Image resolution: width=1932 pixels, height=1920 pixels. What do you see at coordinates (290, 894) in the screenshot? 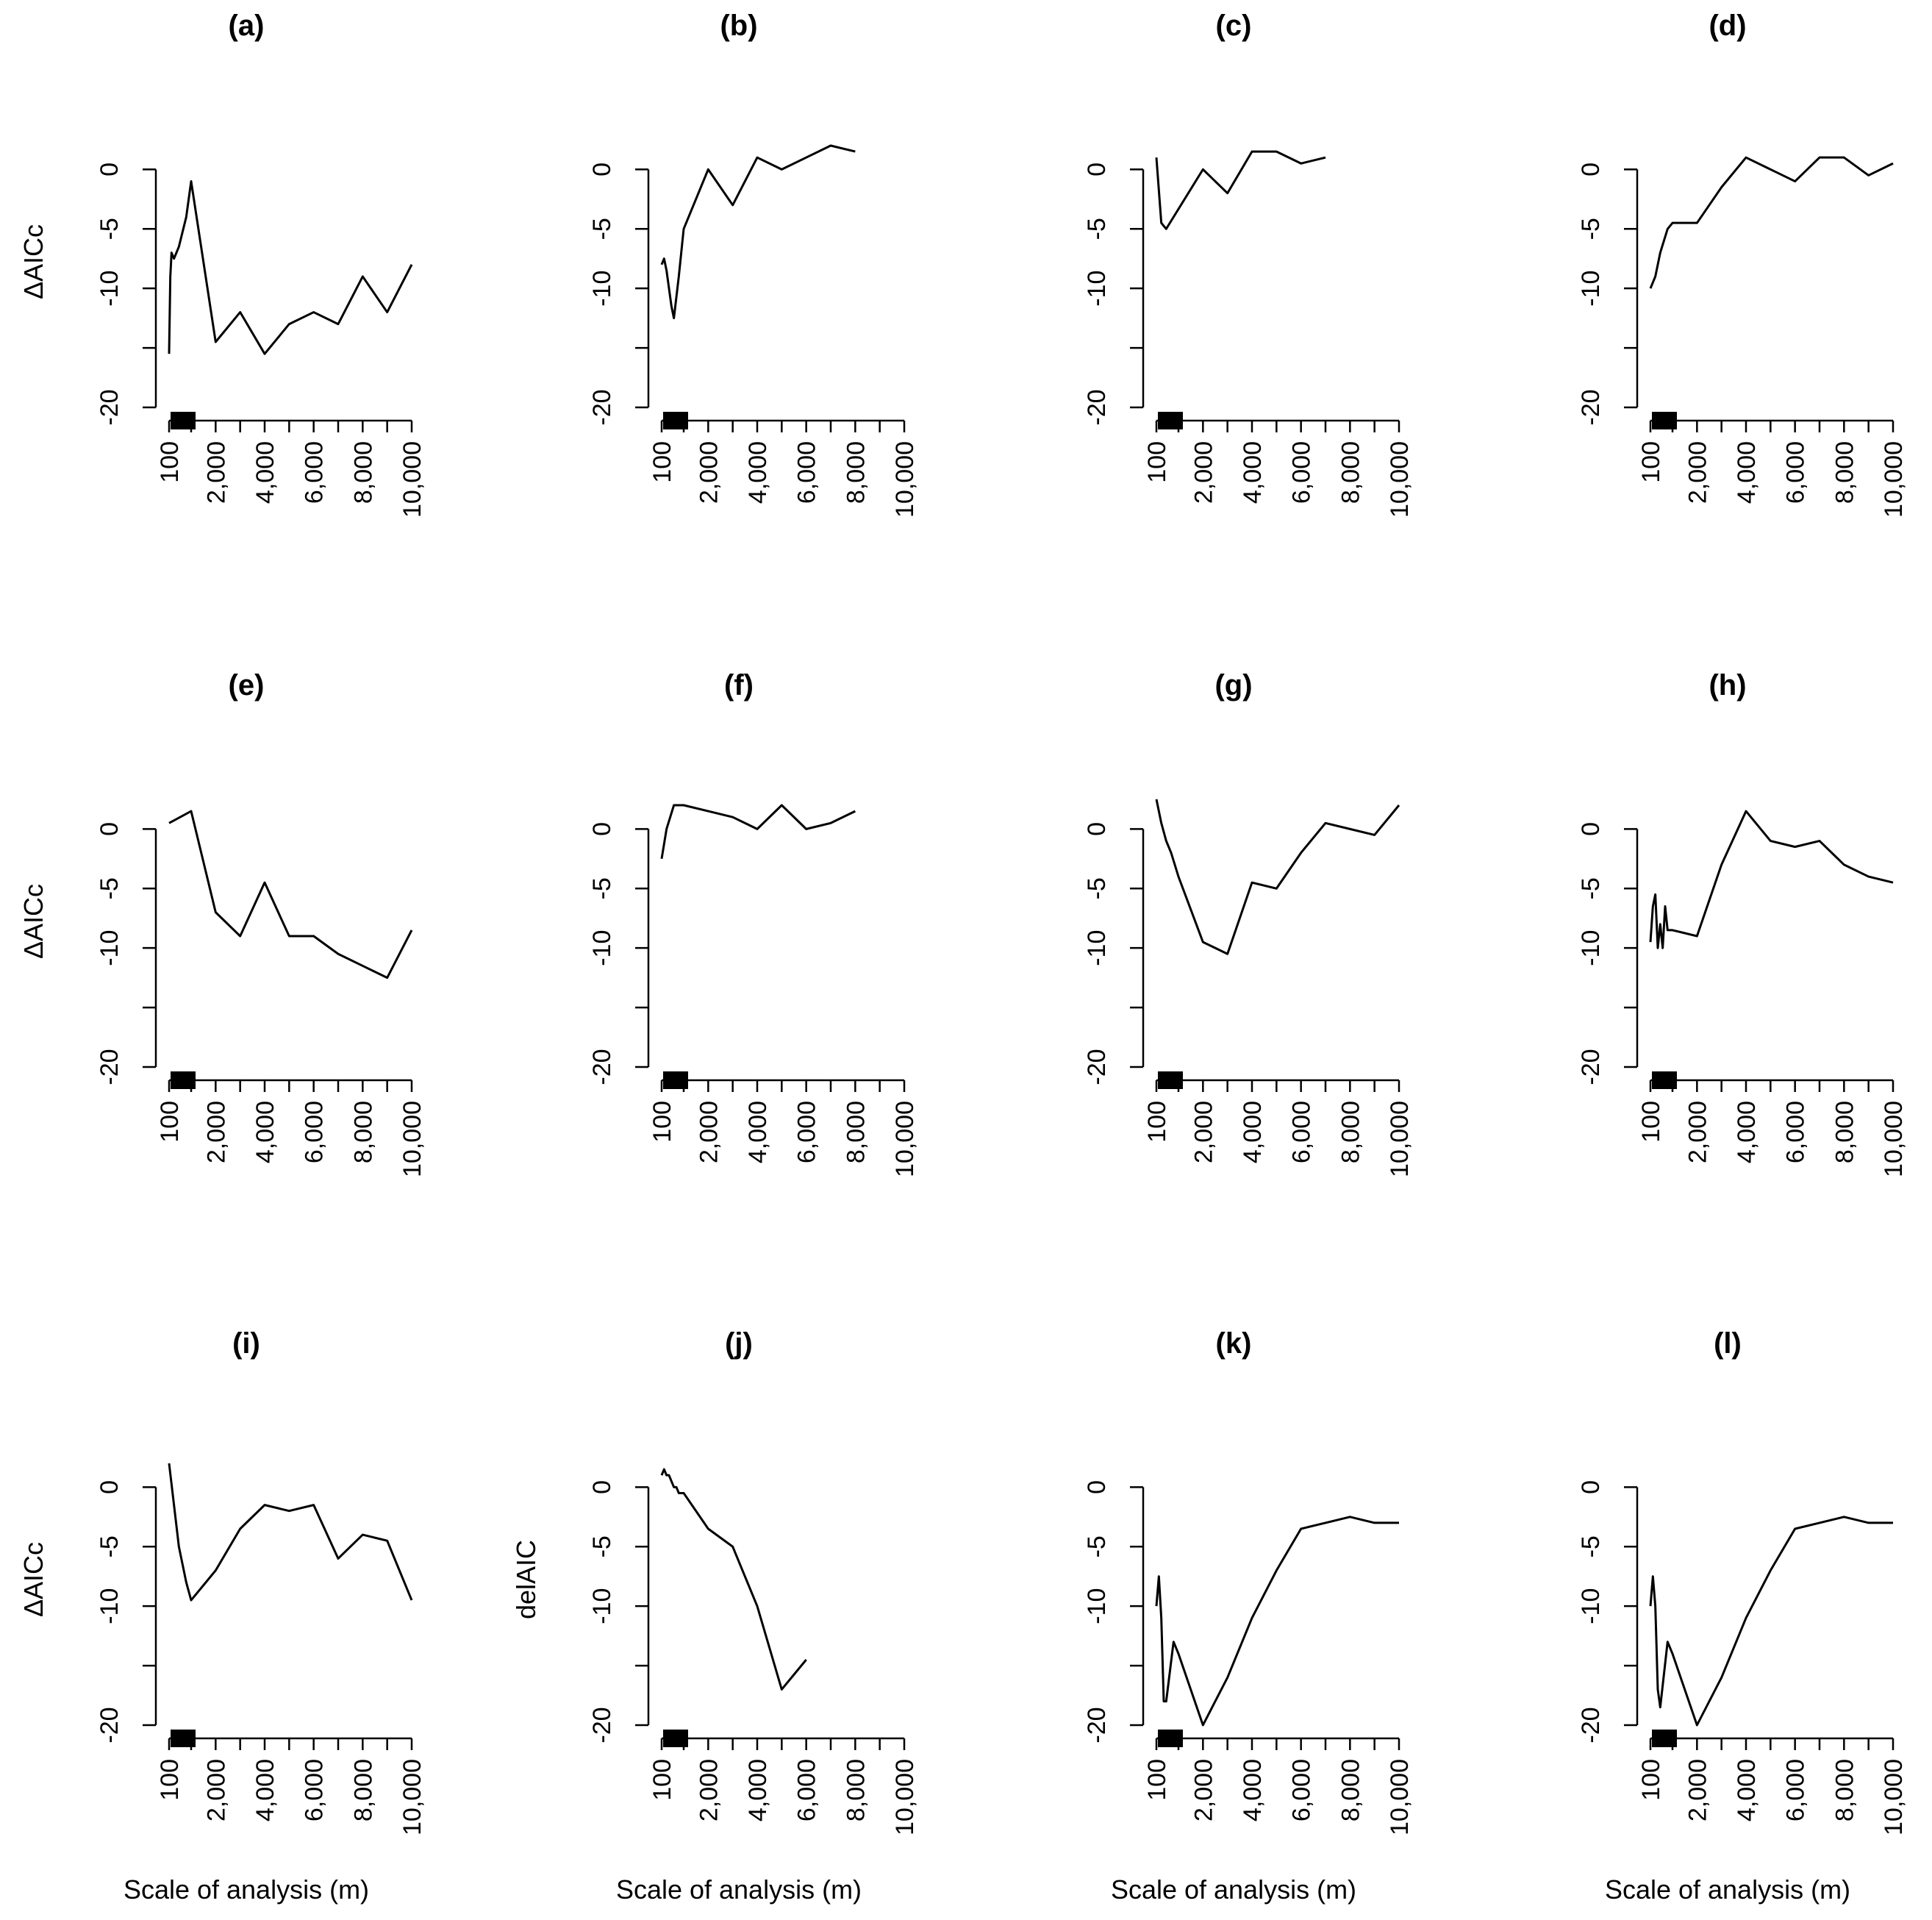
I see `series-line-e` at bounding box center [290, 894].